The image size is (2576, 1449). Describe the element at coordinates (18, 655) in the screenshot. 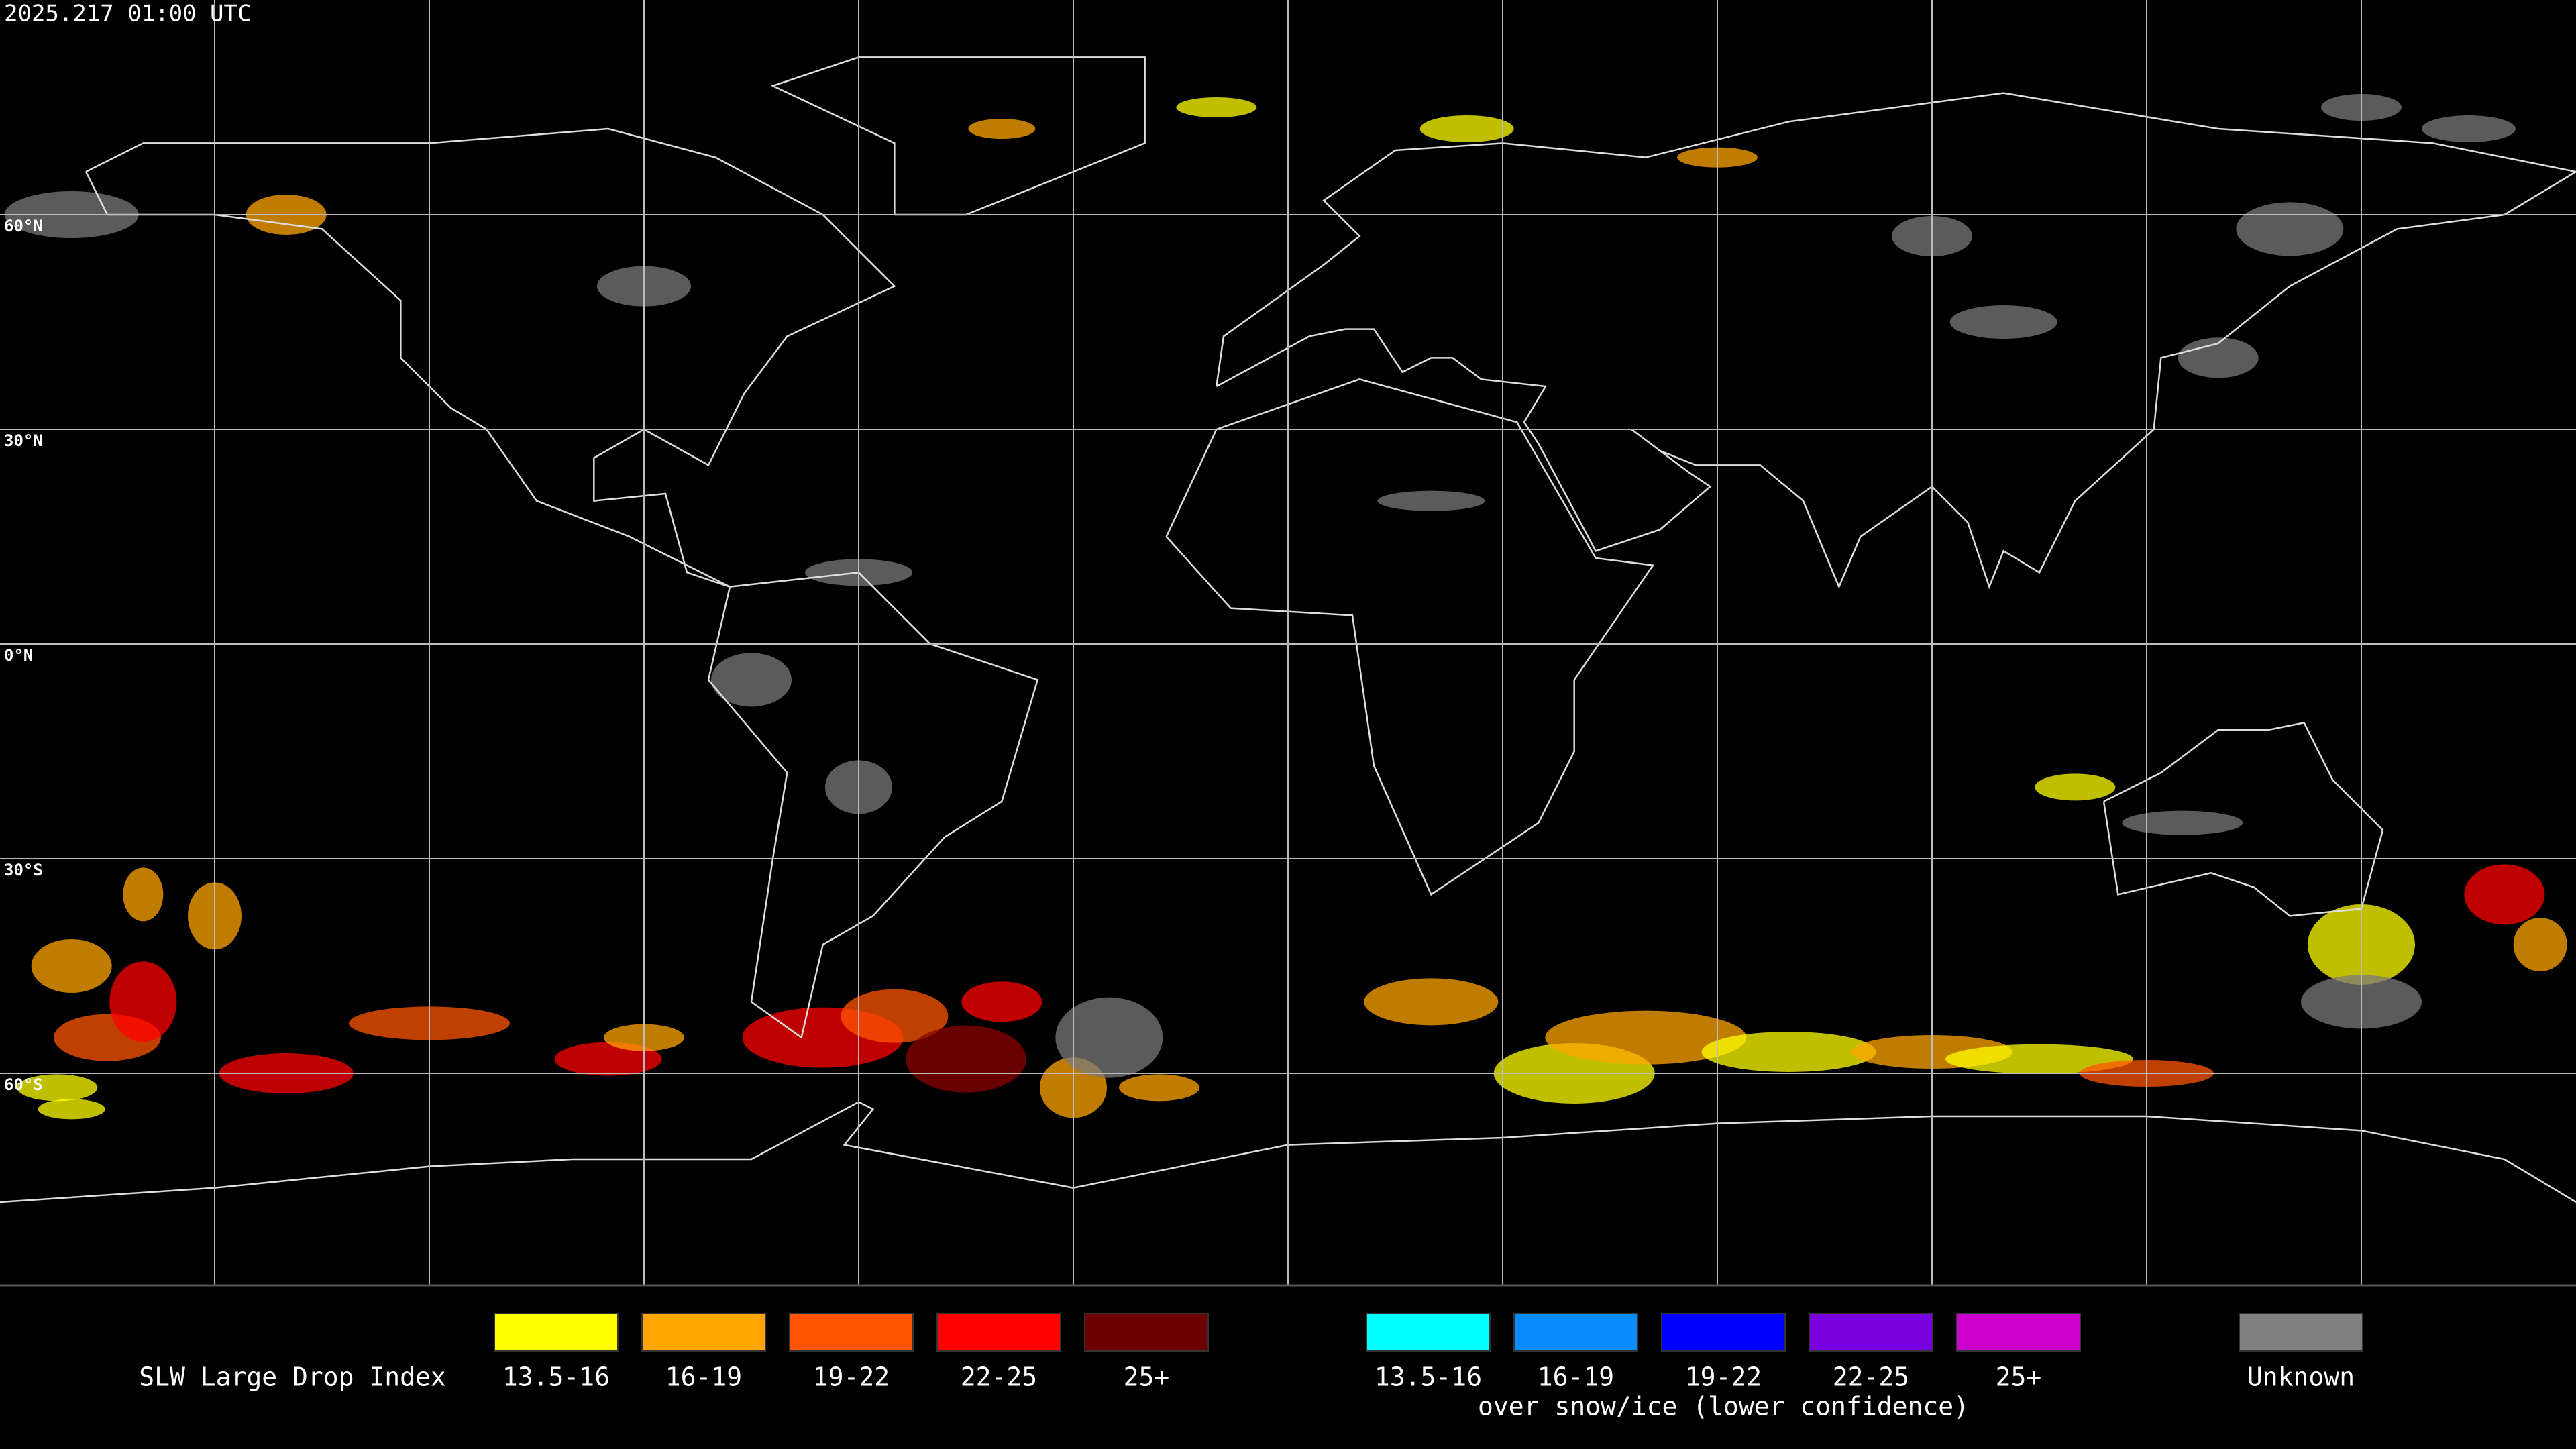

I see `latitude-label: 0°N` at that location.